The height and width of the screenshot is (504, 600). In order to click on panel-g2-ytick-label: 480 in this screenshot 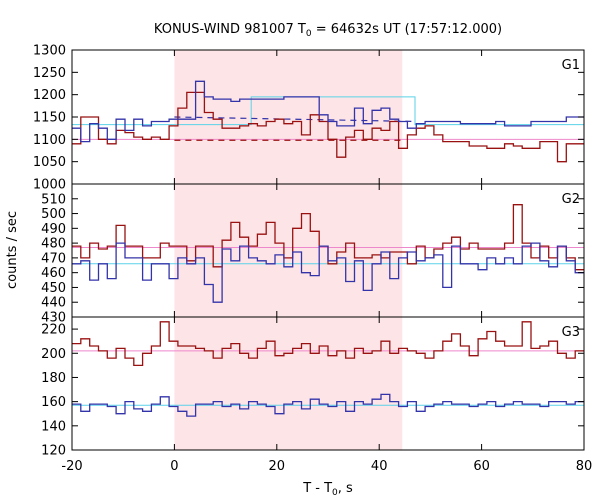, I will do `click(53, 244)`.